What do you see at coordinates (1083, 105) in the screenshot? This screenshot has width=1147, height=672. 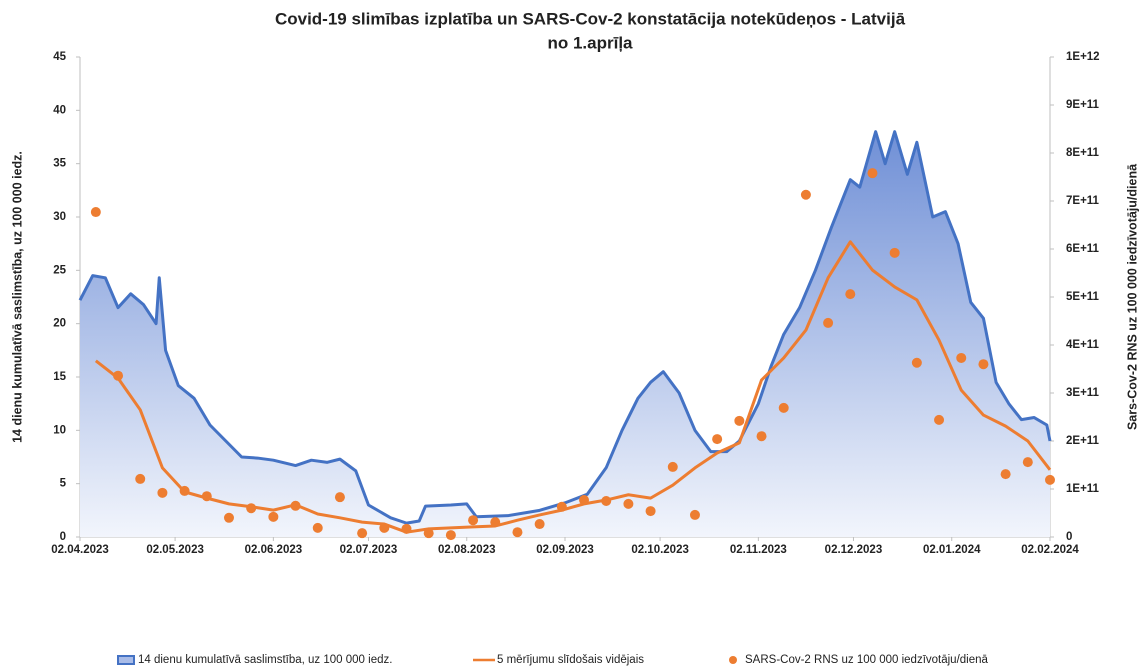 I see `y2-tick-label: 9E+11` at bounding box center [1083, 105].